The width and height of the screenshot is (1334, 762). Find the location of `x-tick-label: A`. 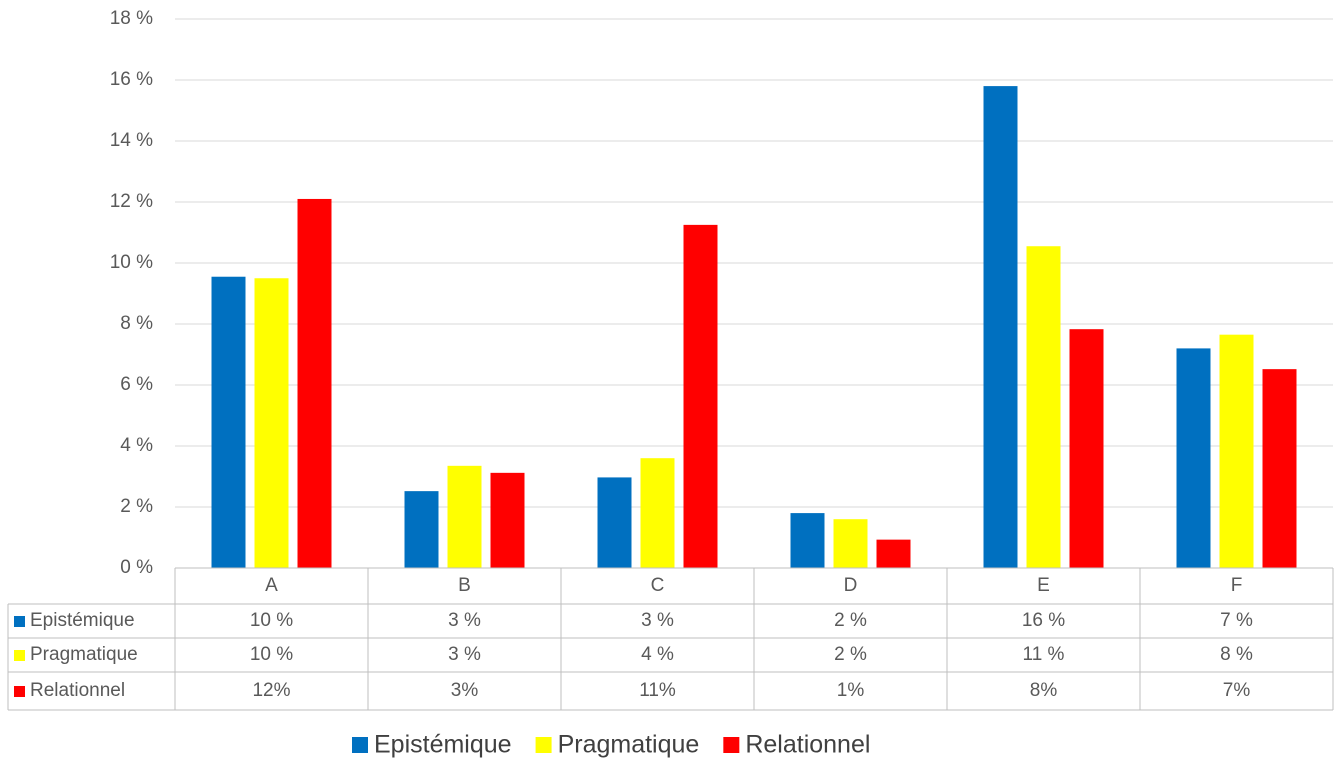

x-tick-label: A is located at coordinates (271, 585).